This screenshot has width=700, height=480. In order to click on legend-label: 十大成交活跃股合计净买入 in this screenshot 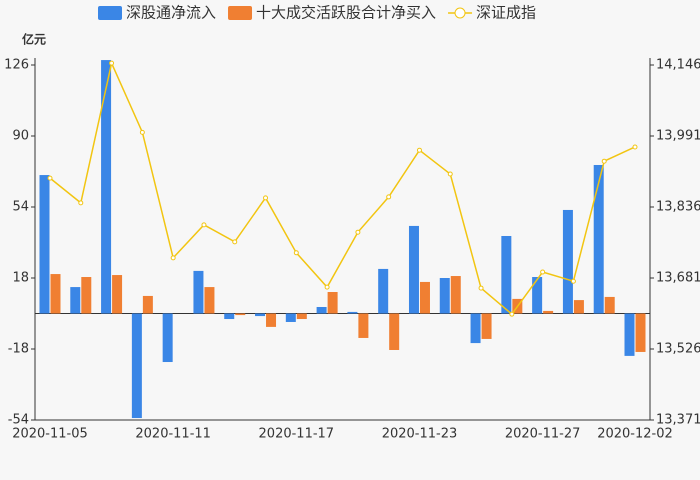, I will do `click(346, 13)`.